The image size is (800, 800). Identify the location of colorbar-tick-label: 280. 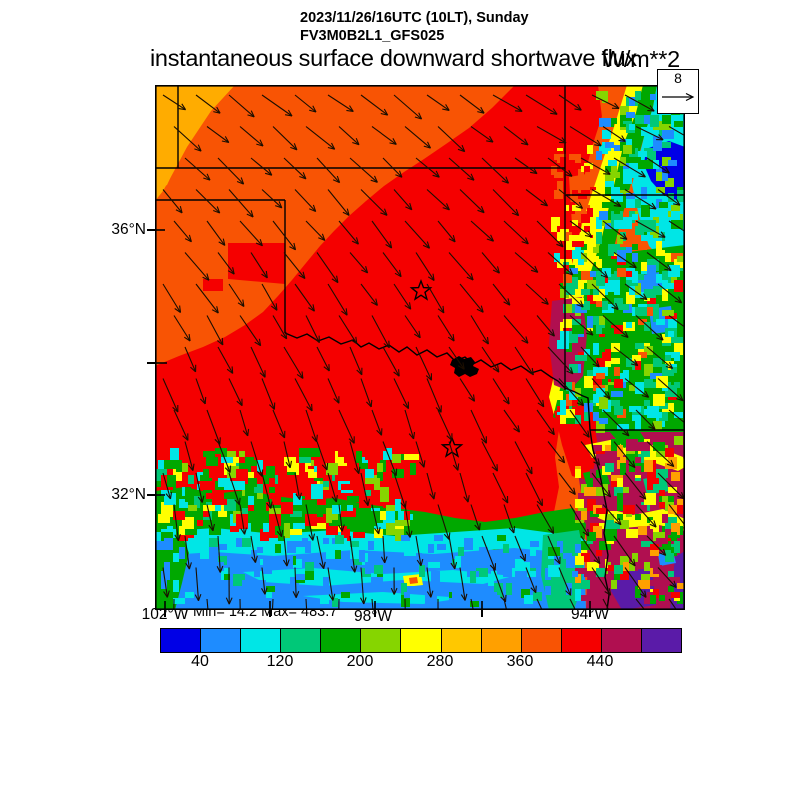
(440, 661).